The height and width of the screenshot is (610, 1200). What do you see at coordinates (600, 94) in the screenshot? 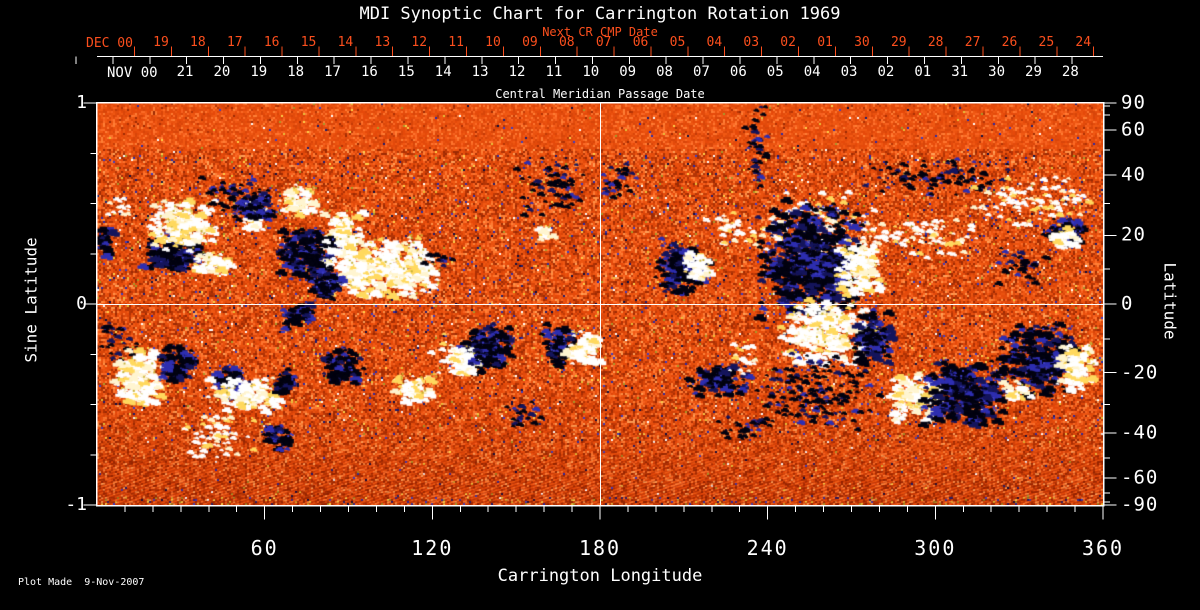
I see `cmp-date-axis-title: Central Meridian Passage Date` at bounding box center [600, 94].